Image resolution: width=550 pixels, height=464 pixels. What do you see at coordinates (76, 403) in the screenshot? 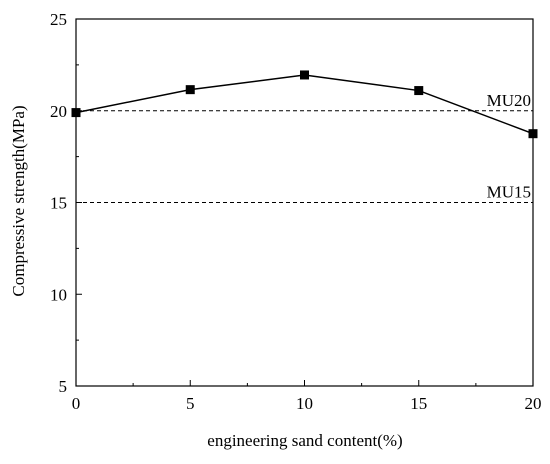
I see `x-tick-label: 0` at bounding box center [76, 403].